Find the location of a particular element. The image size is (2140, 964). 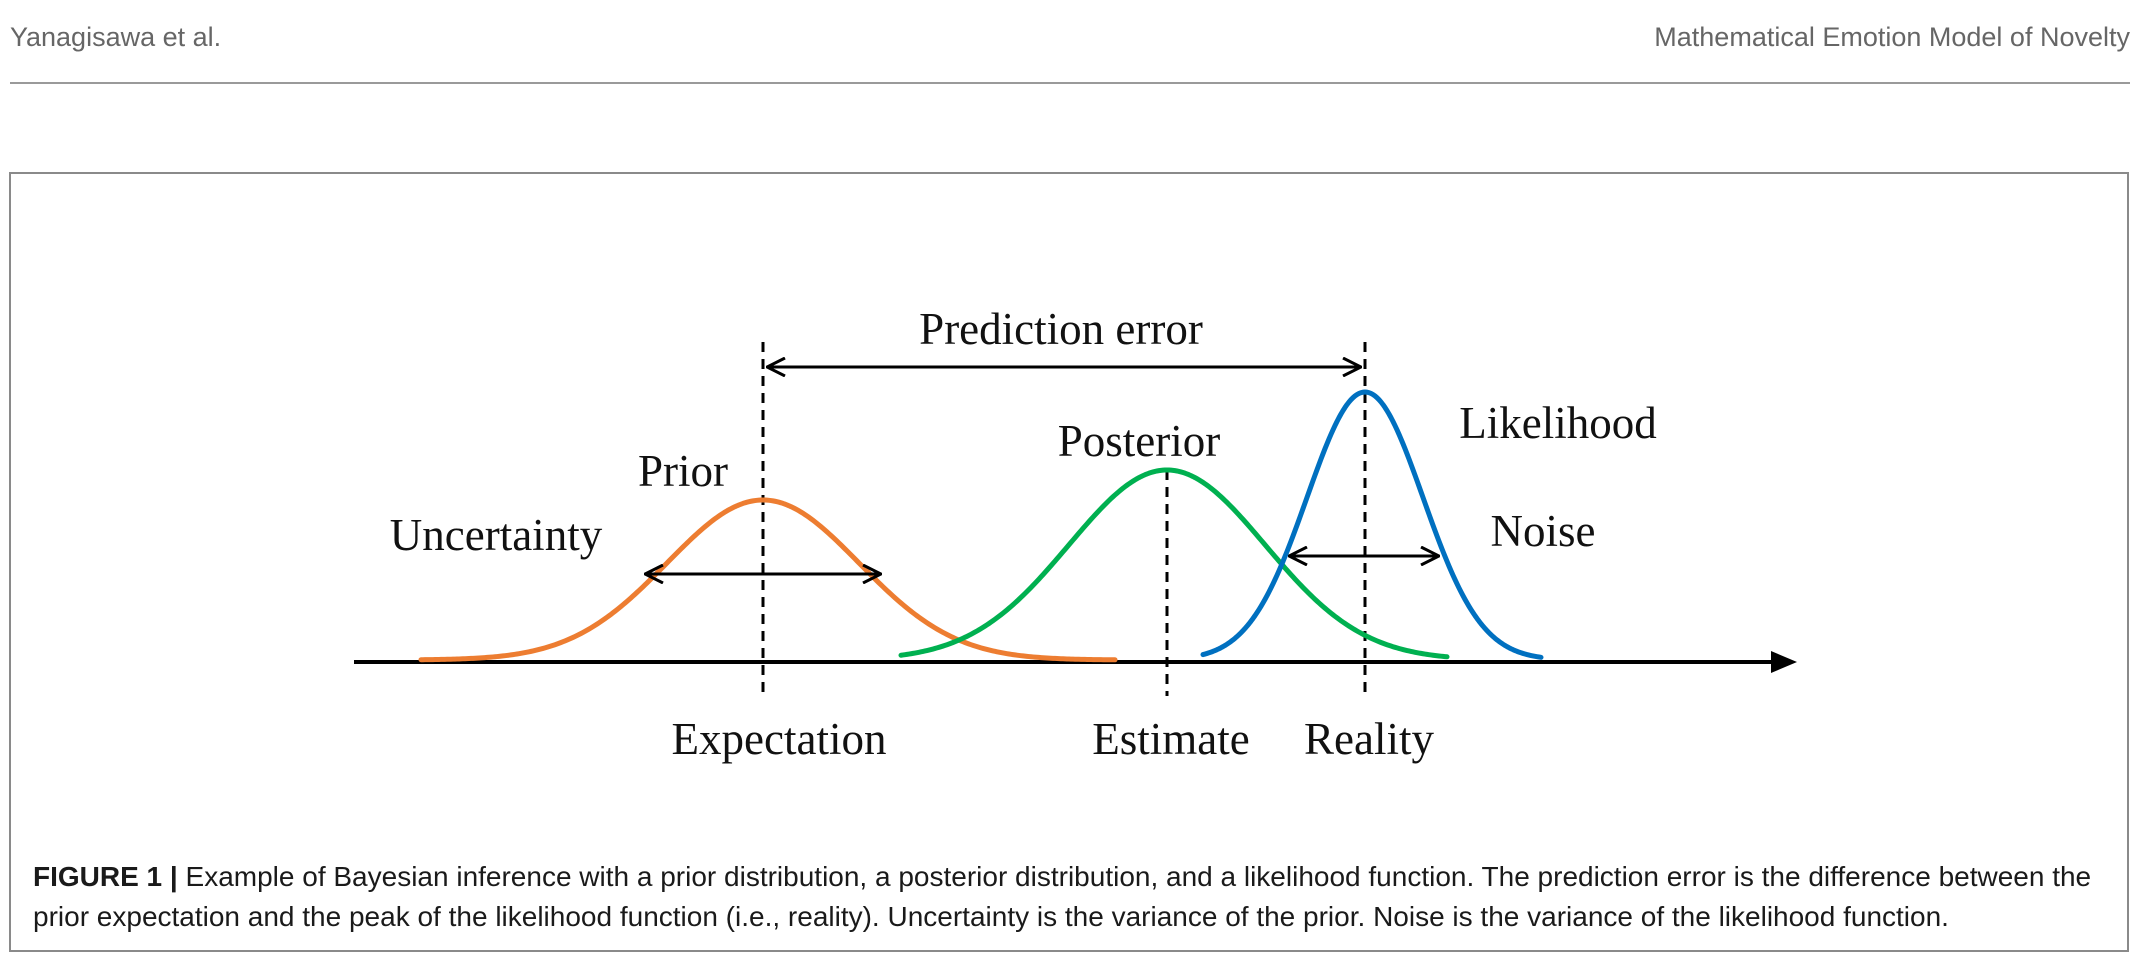

uncertainty-label: Uncertainty is located at coordinates (496, 535).